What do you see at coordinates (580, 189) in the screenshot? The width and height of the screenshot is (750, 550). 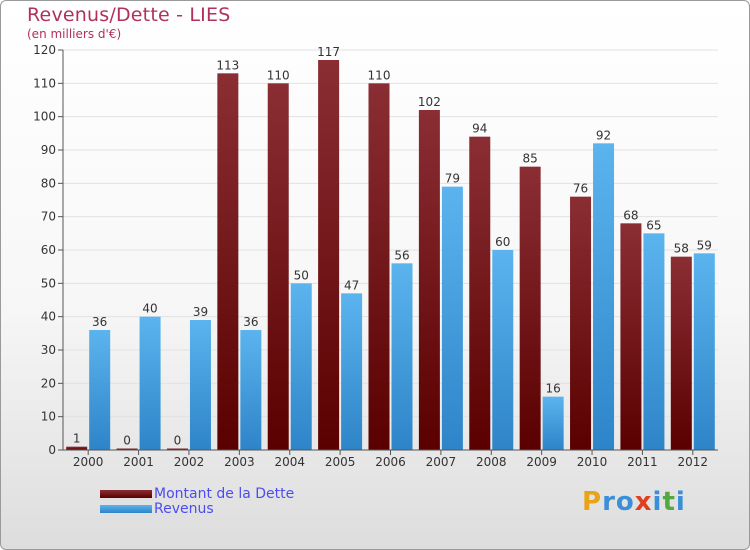 I see `data-label-dette: 76` at bounding box center [580, 189].